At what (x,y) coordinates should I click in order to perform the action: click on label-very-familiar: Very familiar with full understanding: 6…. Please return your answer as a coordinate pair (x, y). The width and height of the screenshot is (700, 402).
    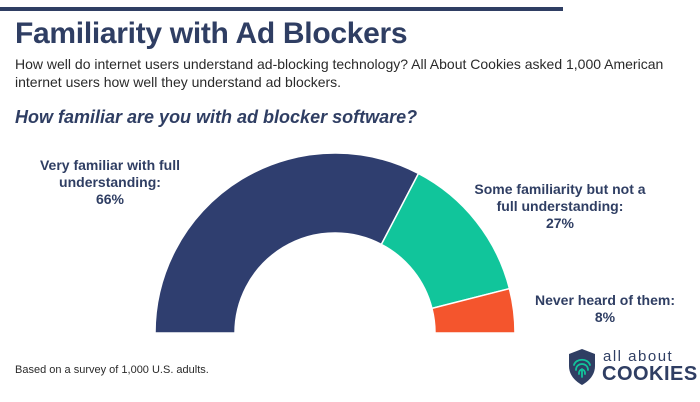
    Looking at the image, I should click on (110, 182).